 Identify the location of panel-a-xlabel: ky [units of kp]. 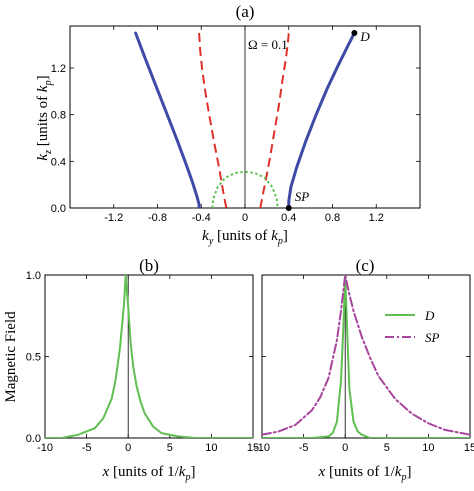
(245, 237).